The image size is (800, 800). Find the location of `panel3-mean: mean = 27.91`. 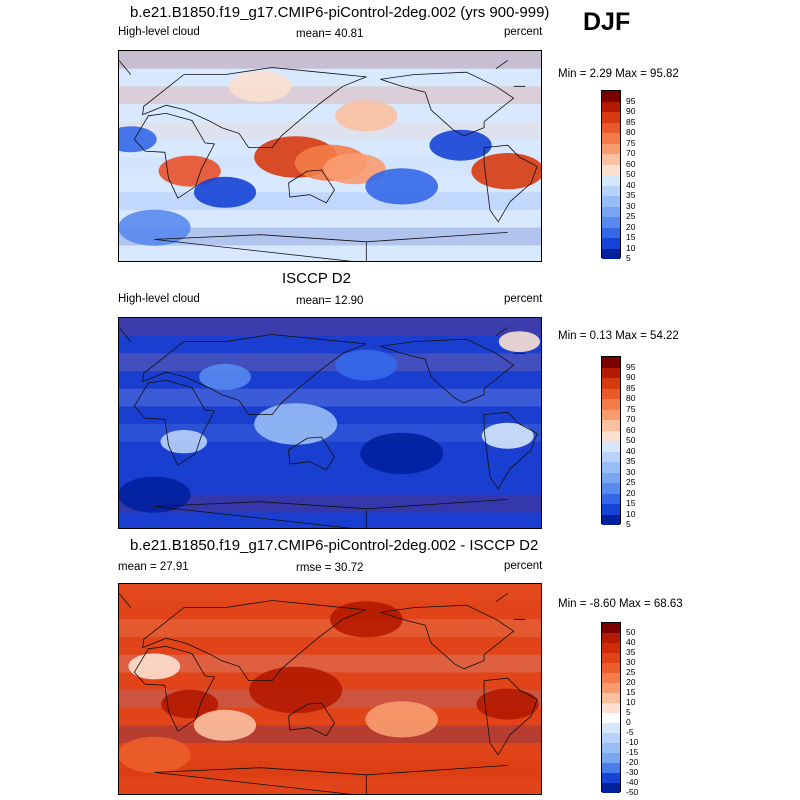

panel3-mean: mean = 27.91 is located at coordinates (153, 567).